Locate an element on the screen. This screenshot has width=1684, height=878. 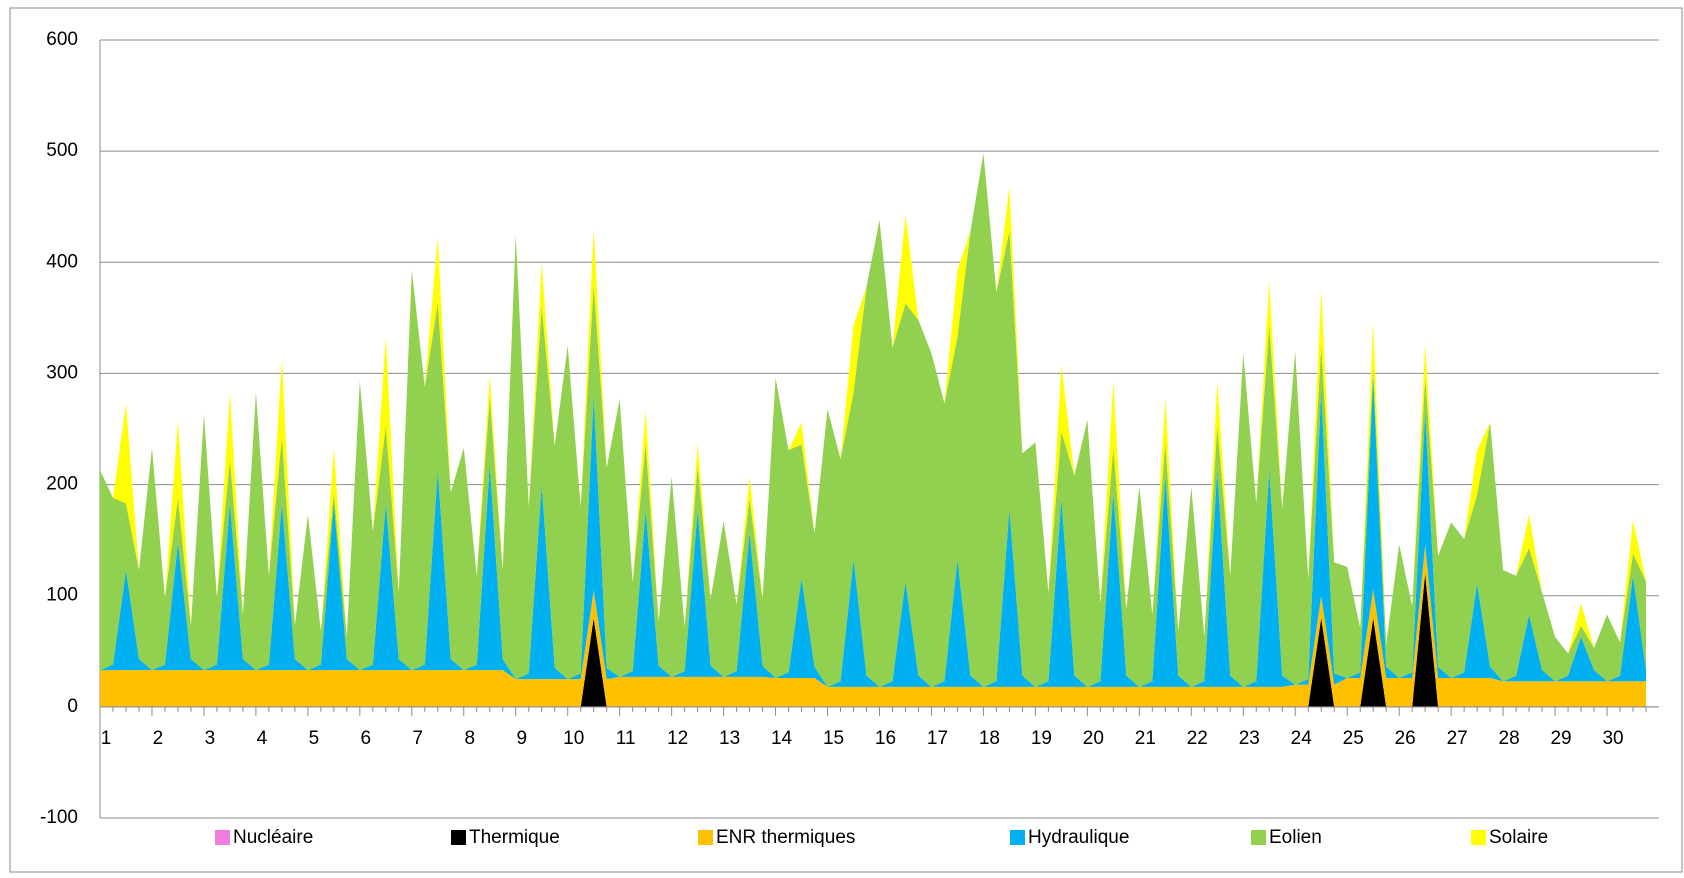
x-tick-label: 29 is located at coordinates (1560, 738).